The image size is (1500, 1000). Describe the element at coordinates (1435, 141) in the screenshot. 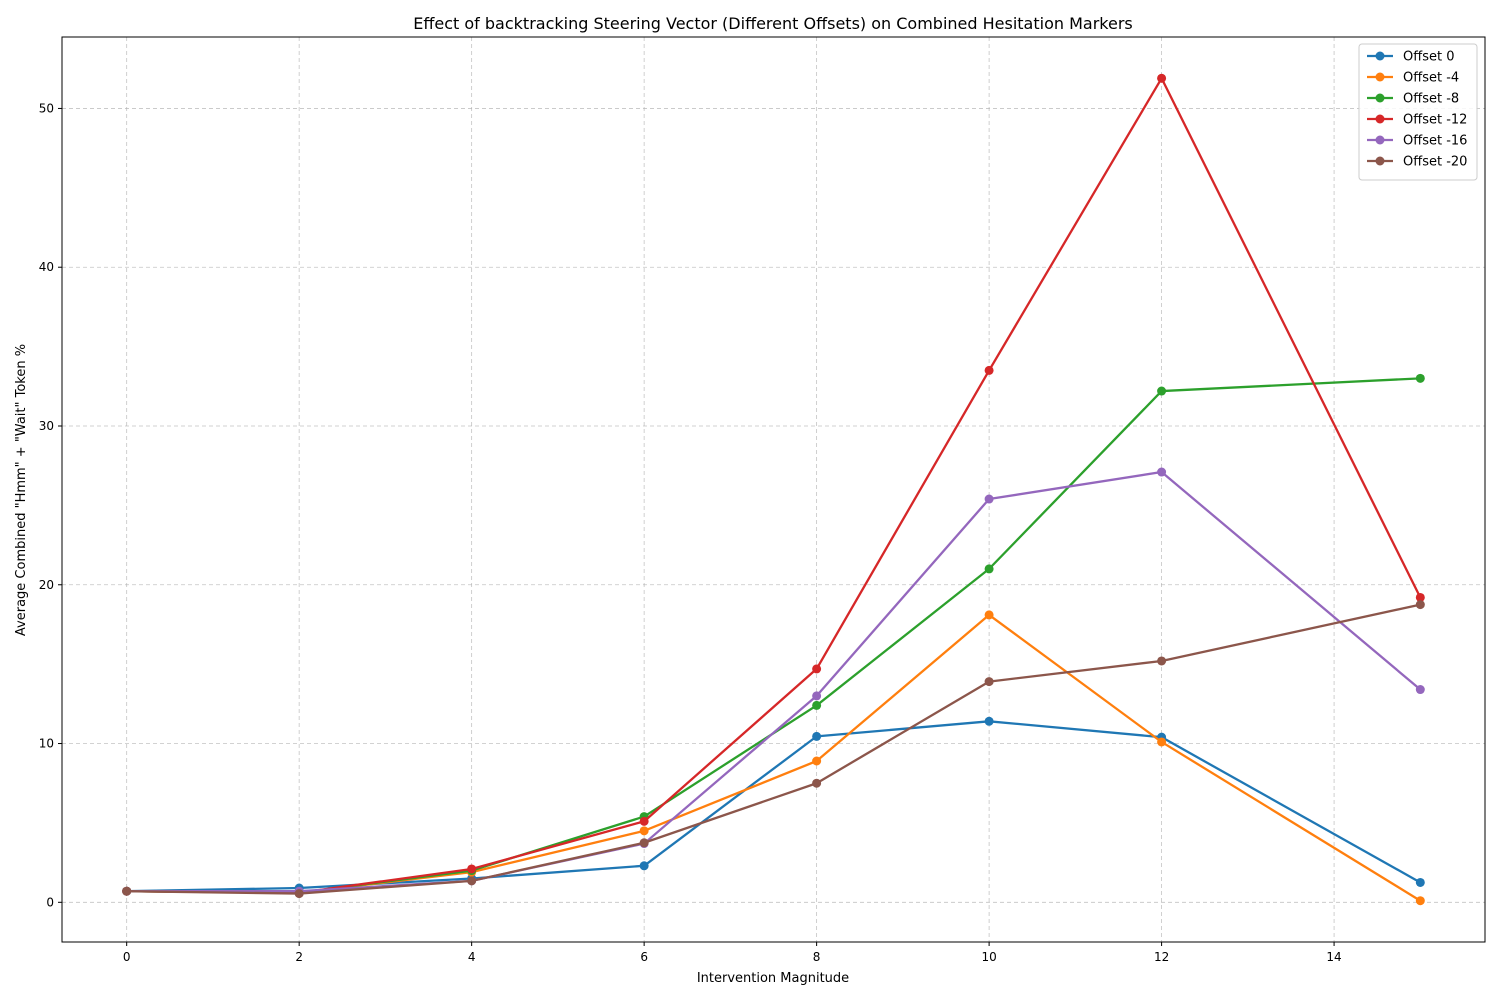

I see `legend-label: Offset -16` at that location.